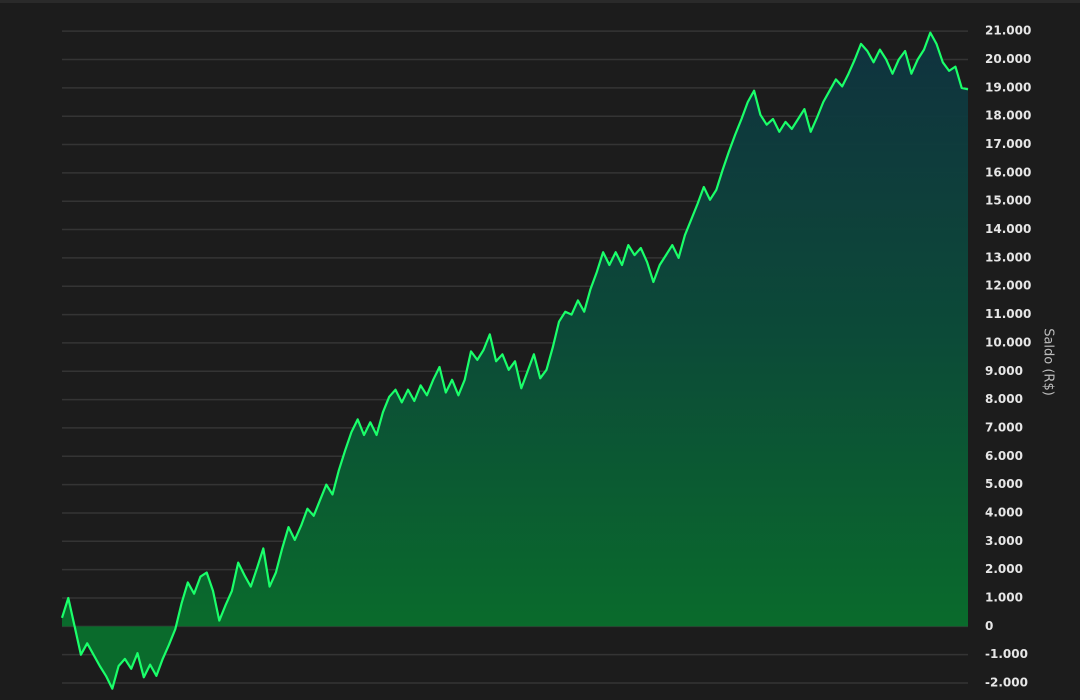 The width and height of the screenshot is (1080, 700). Describe the element at coordinates (1004, 427) in the screenshot. I see `y-tick-label: 7.000` at that location.